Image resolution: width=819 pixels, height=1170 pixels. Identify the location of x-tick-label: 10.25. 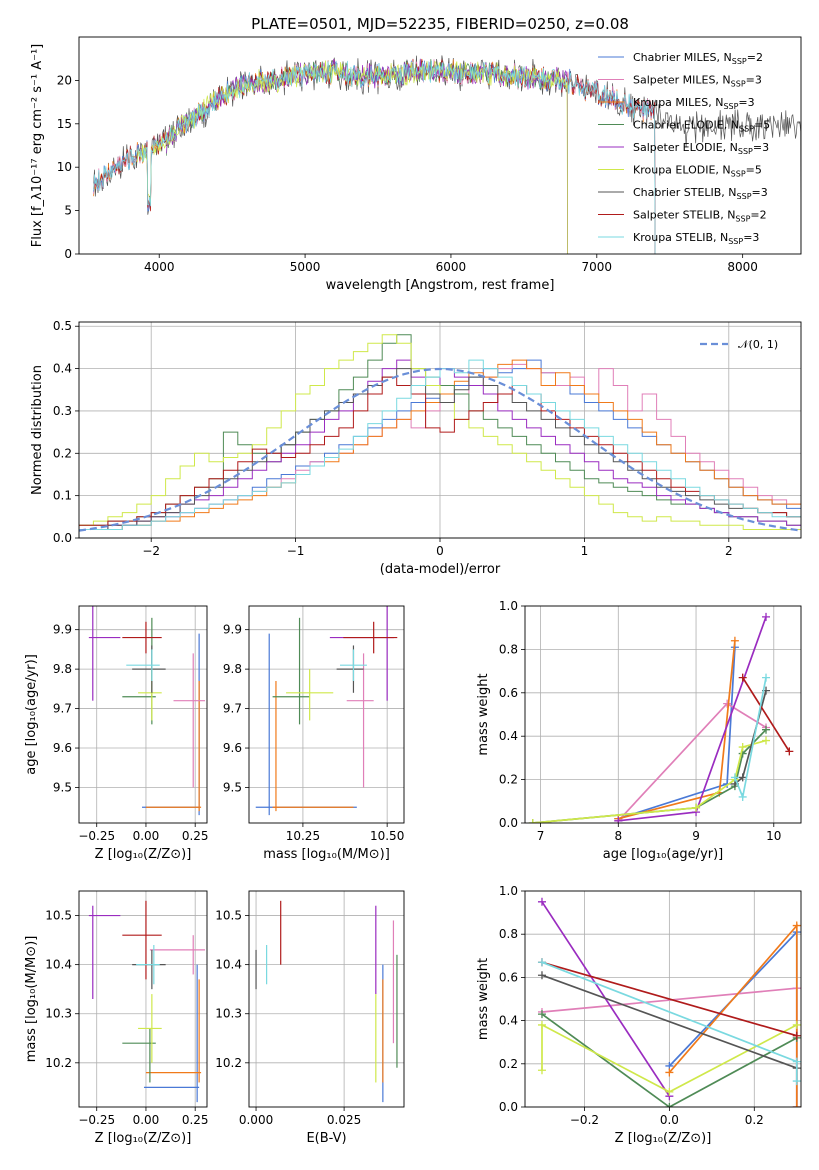
(303, 836).